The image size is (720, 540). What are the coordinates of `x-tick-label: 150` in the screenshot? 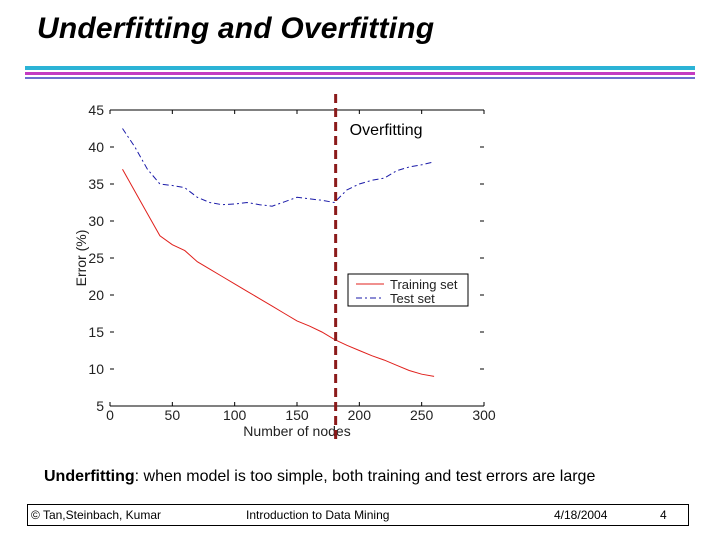 It's located at (297, 415).